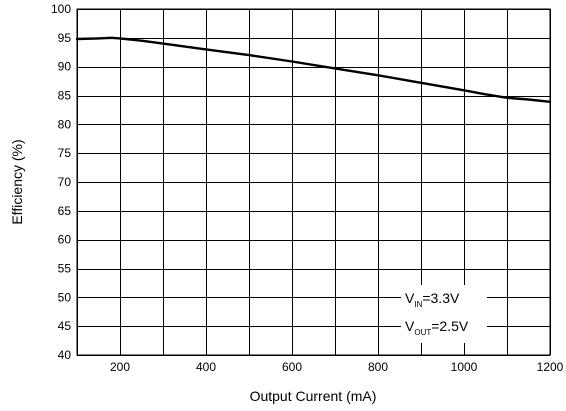  What do you see at coordinates (120, 367) in the screenshot?
I see `x-tick-label: 200` at bounding box center [120, 367].